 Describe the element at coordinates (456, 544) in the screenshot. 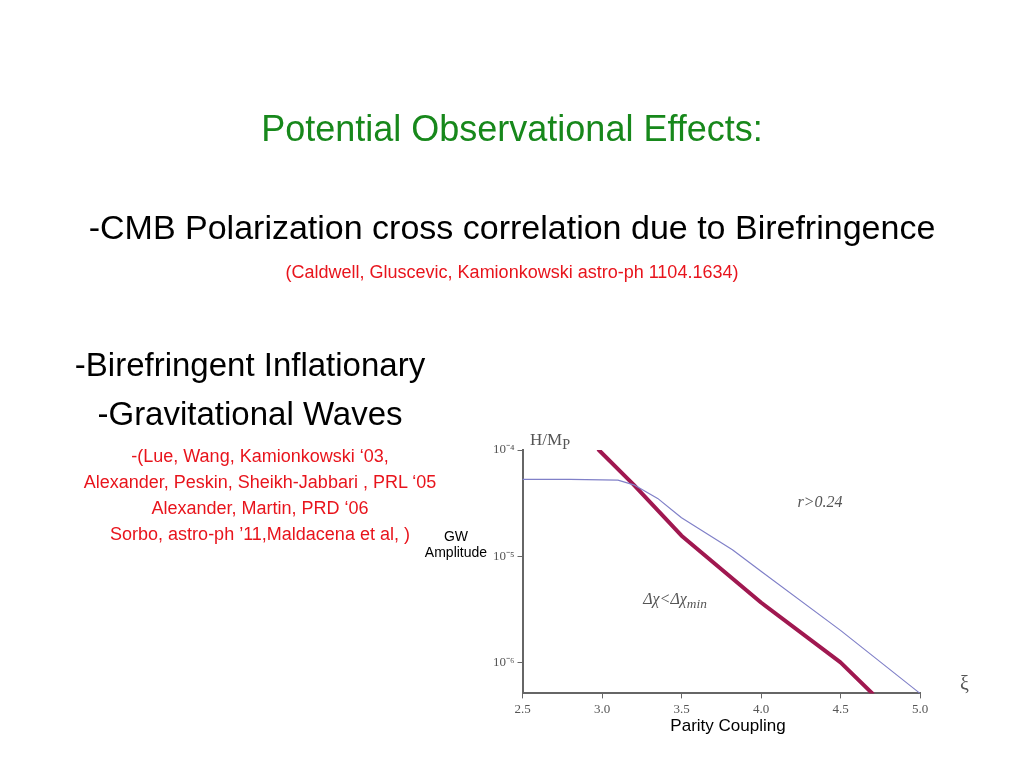

I see `text: GW Amplitude` at that location.